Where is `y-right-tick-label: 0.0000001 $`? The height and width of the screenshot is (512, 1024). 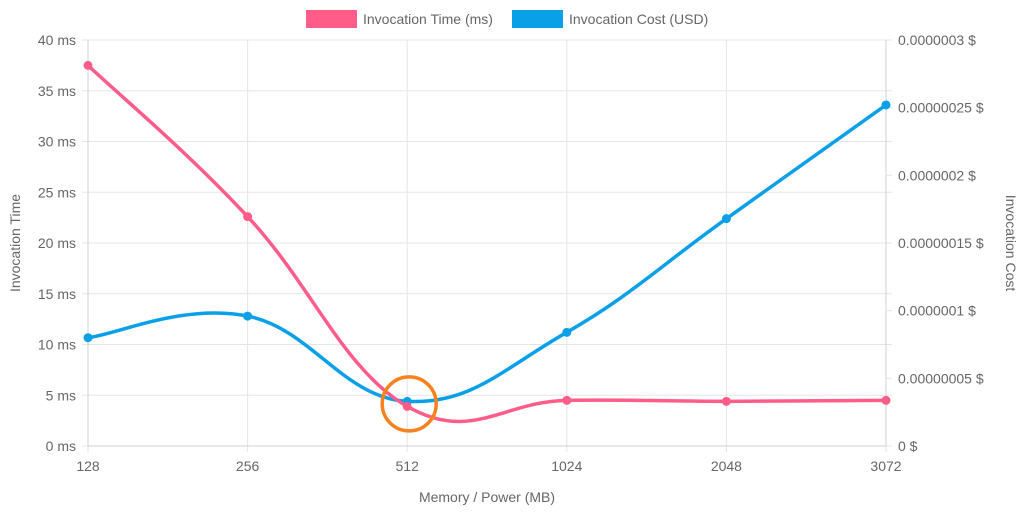
y-right-tick-label: 0.0000001 $ is located at coordinates (937, 311).